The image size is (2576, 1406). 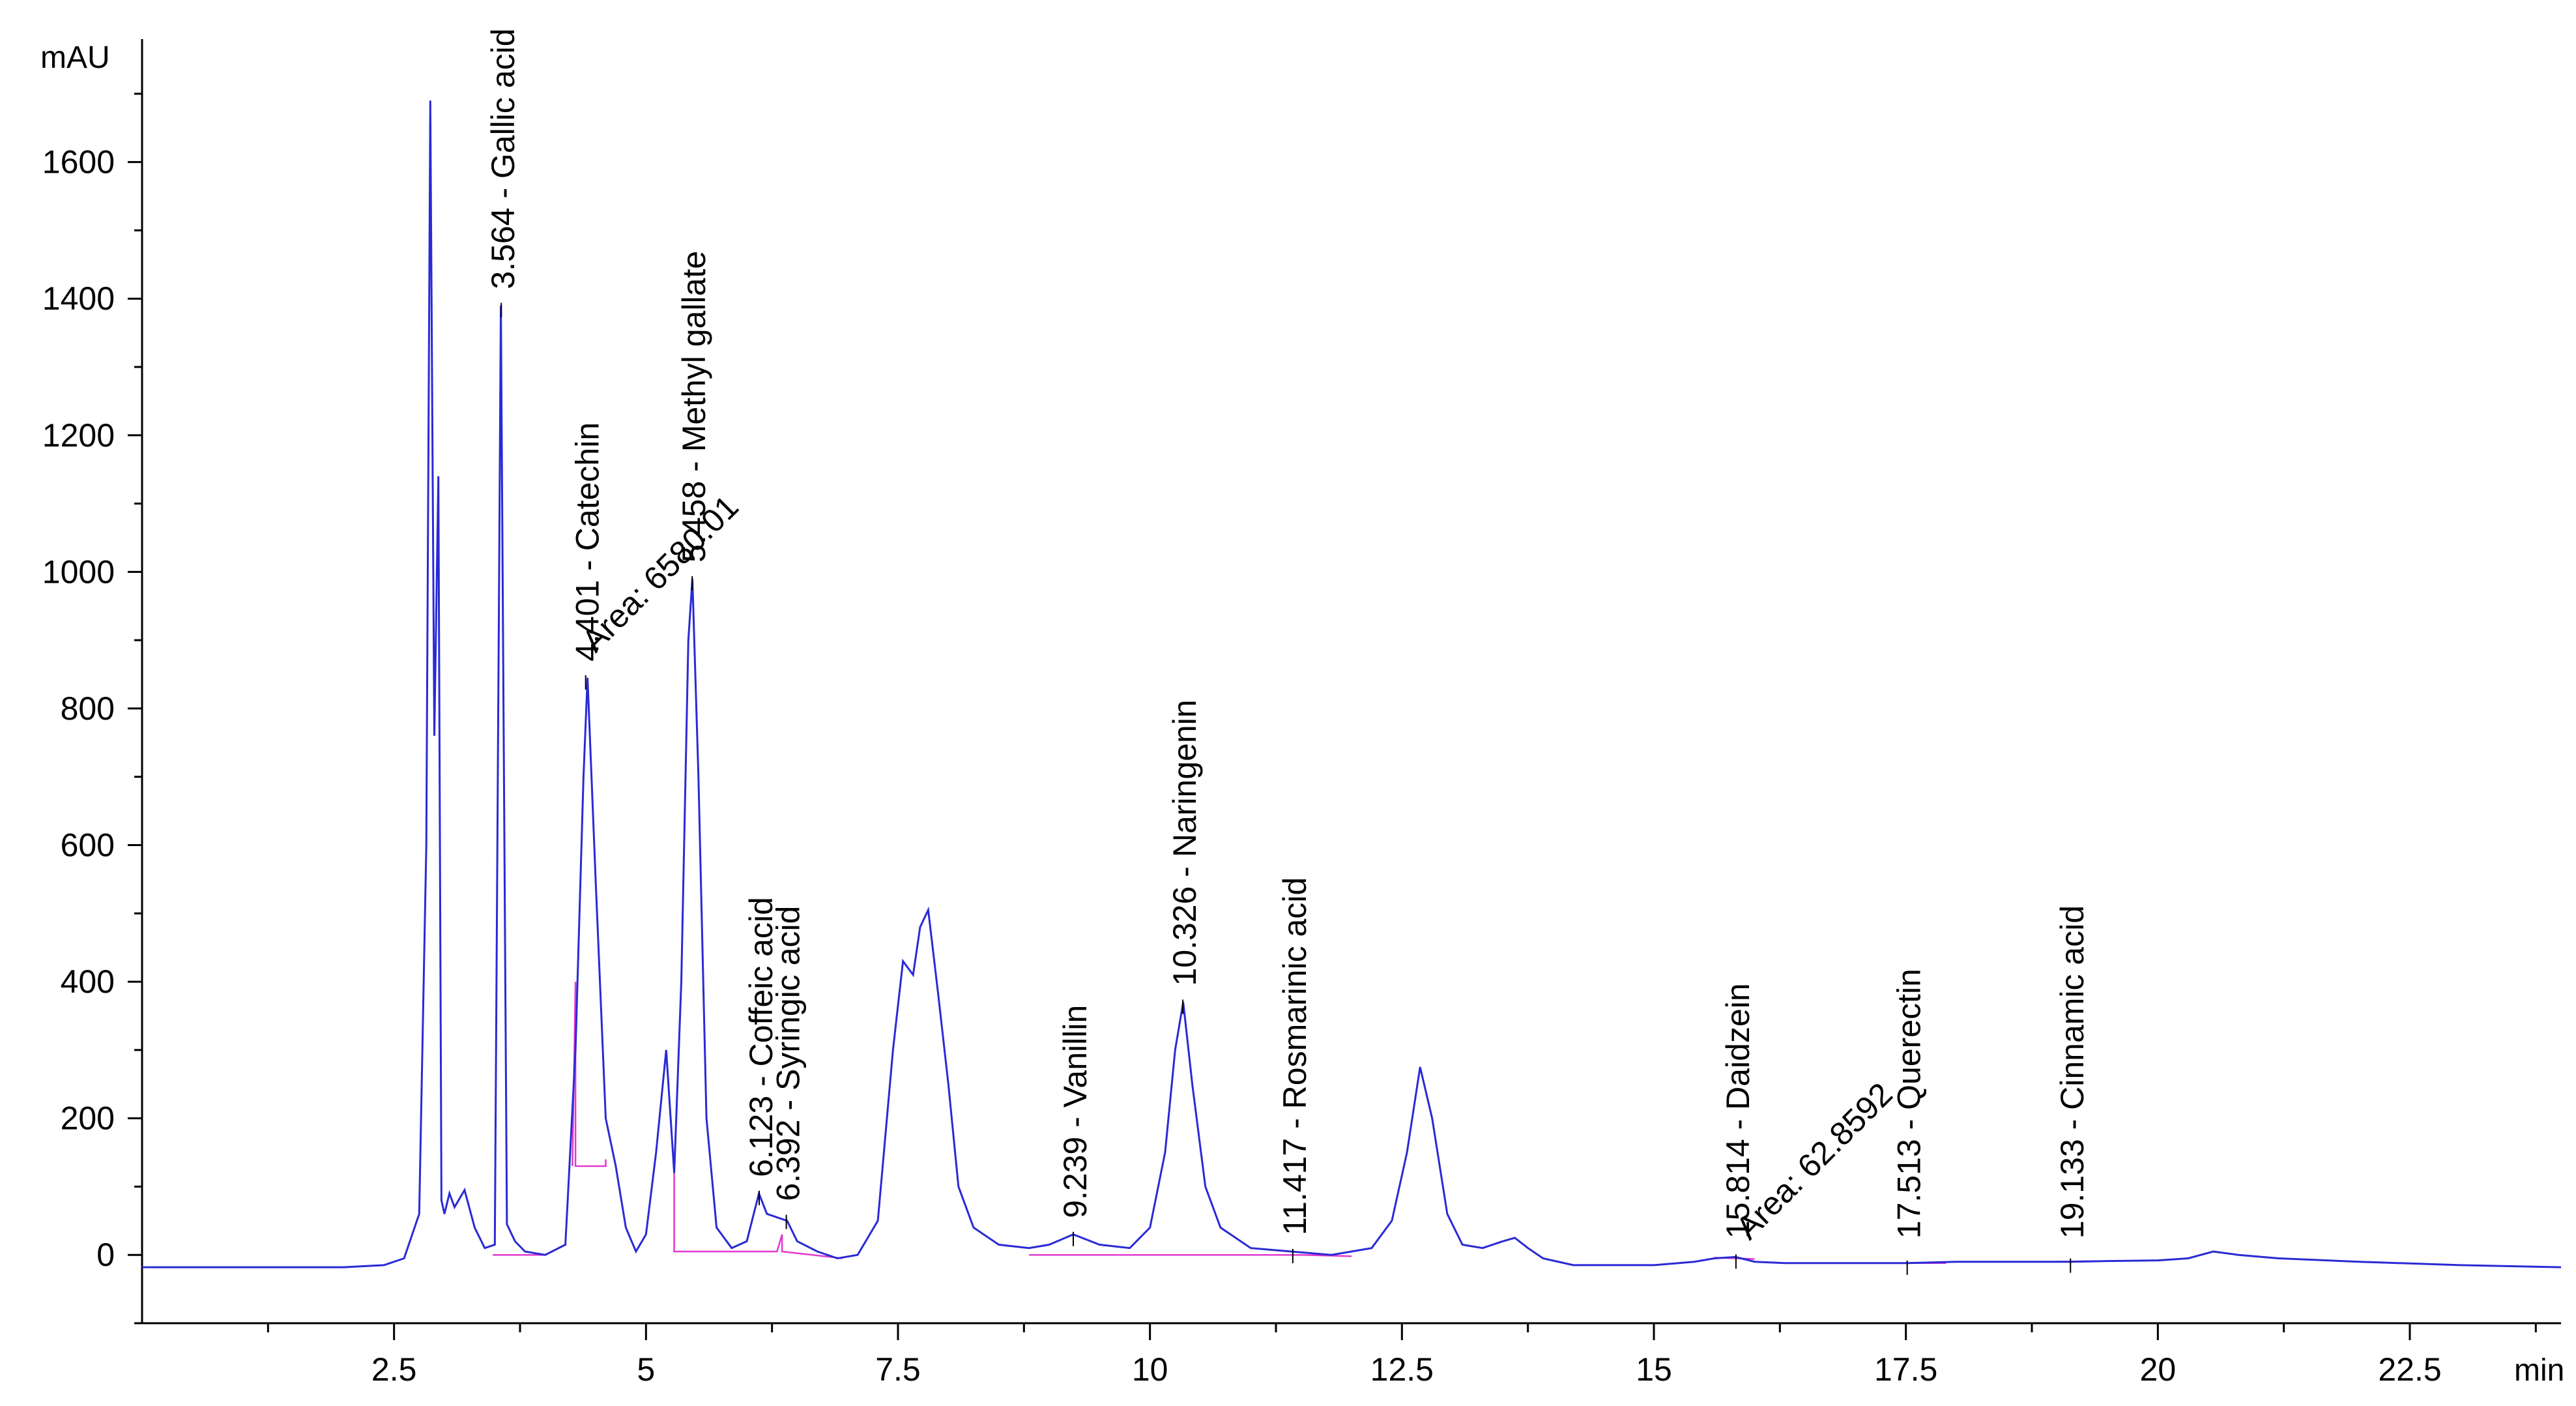 What do you see at coordinates (394, 1369) in the screenshot?
I see `x-tick-label: 2.5` at bounding box center [394, 1369].